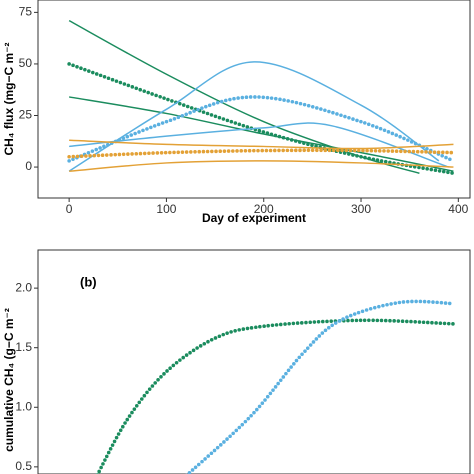  Describe the element at coordinates (9, 380) in the screenshot. I see `y-axis-title: cumulative CH₄ (g−C m⁻²` at that location.